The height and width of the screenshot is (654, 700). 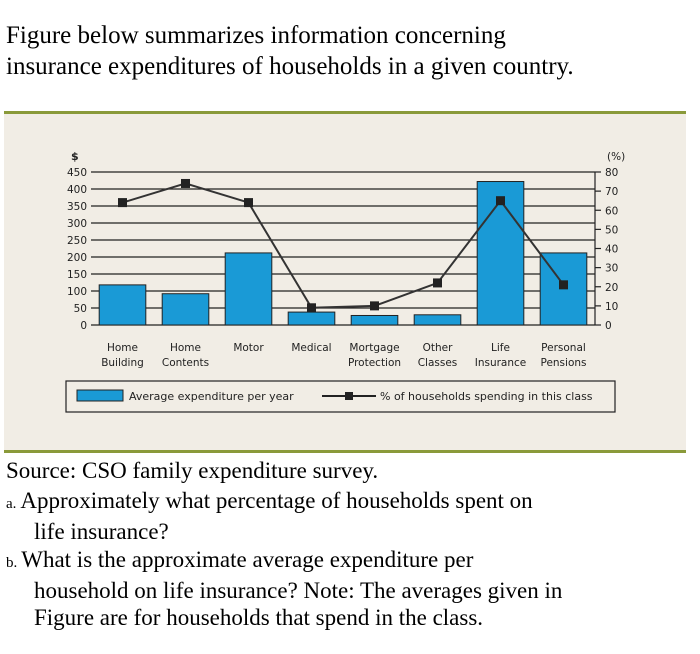 What do you see at coordinates (611, 250) in the screenshot?
I see `y2-tick-label: 40` at bounding box center [611, 250].